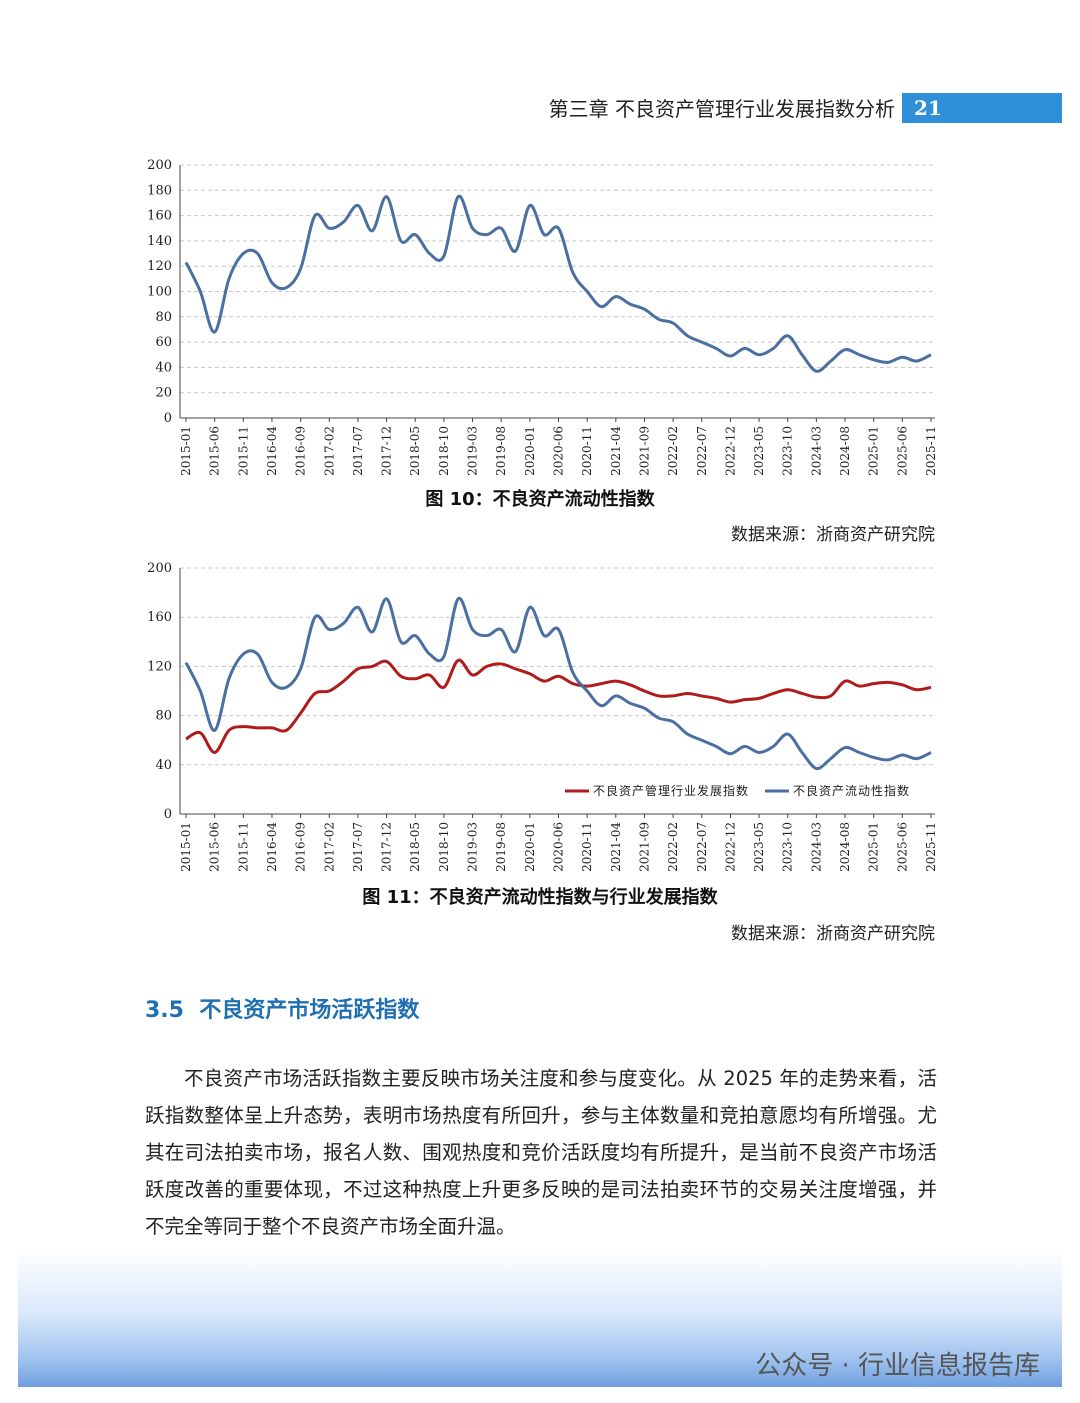 The height and width of the screenshot is (1403, 1080). Describe the element at coordinates (163, 393) in the screenshot. I see `y-tick-label: 20` at that location.